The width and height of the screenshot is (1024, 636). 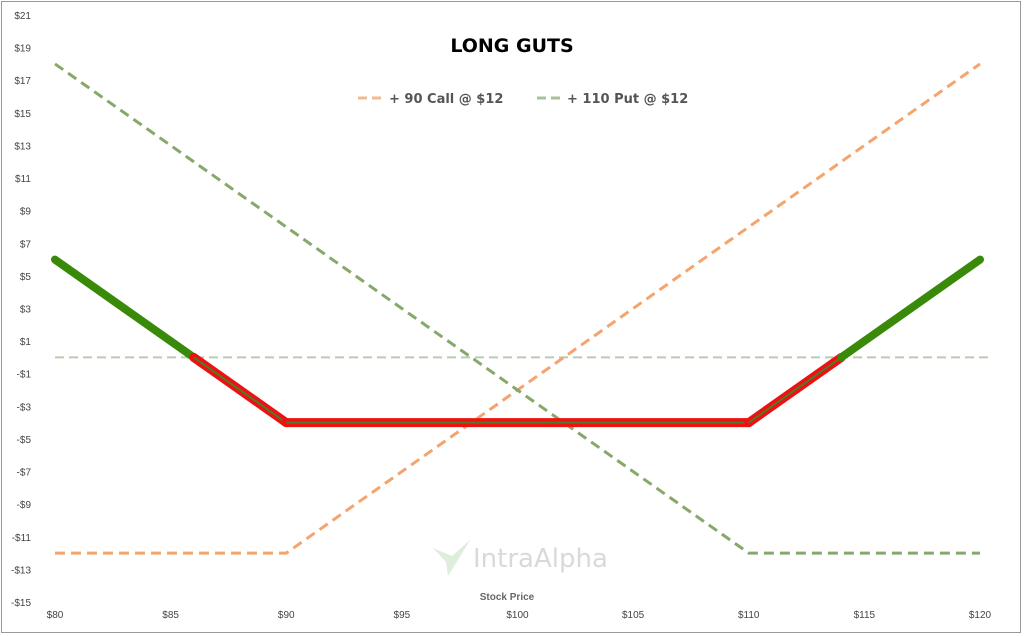 What do you see at coordinates (627, 99) in the screenshot?
I see `legend-label-put: + 110 Put @ $12` at bounding box center [627, 99].